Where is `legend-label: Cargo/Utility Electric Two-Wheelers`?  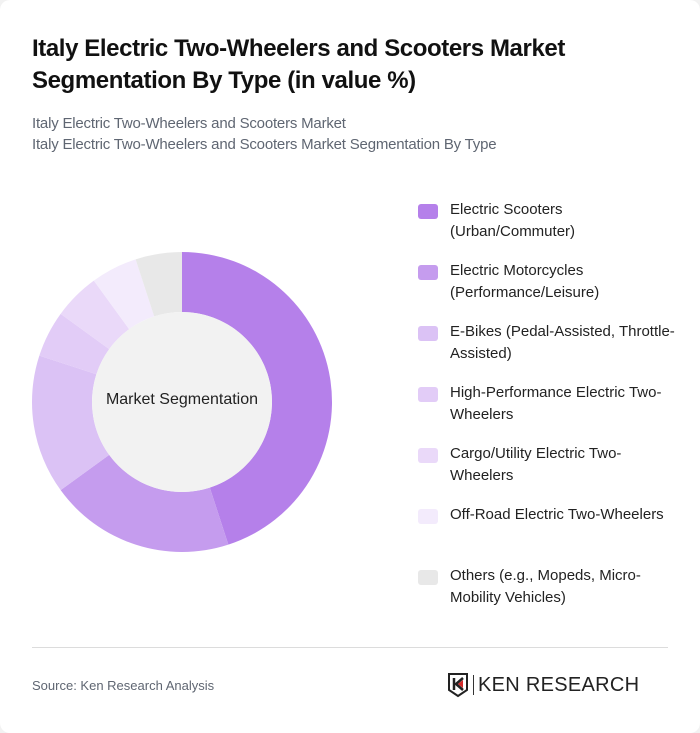 legend-label: Cargo/Utility Electric Two-Wheelers is located at coordinates (536, 464).